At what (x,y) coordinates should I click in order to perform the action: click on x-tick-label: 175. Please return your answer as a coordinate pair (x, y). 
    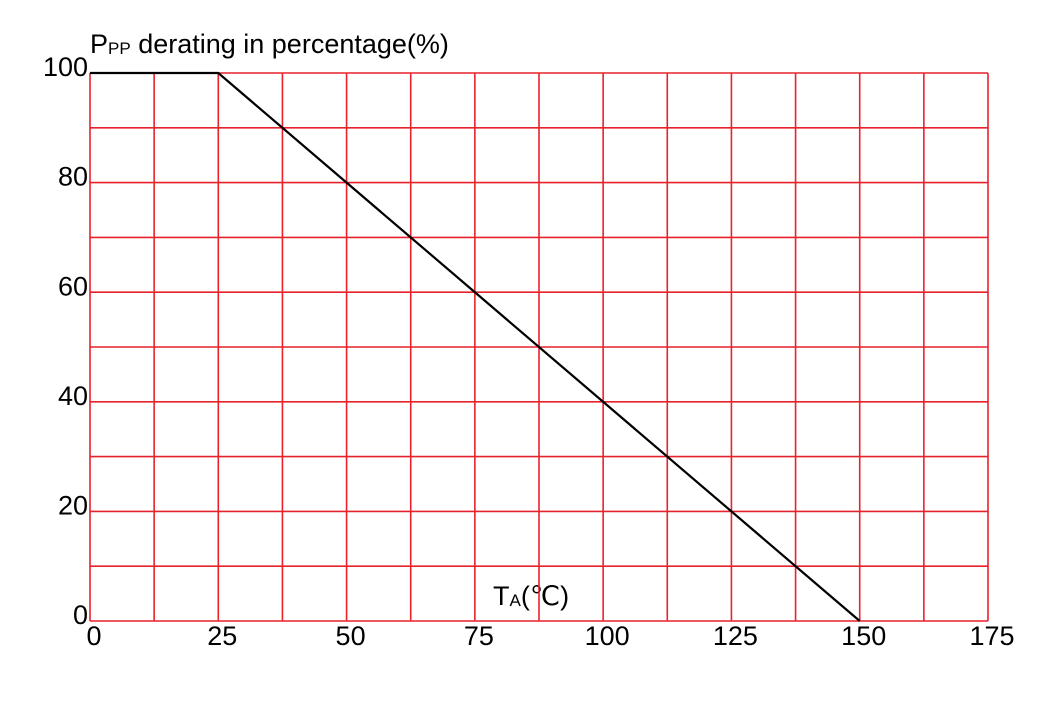
    Looking at the image, I should click on (991, 636).